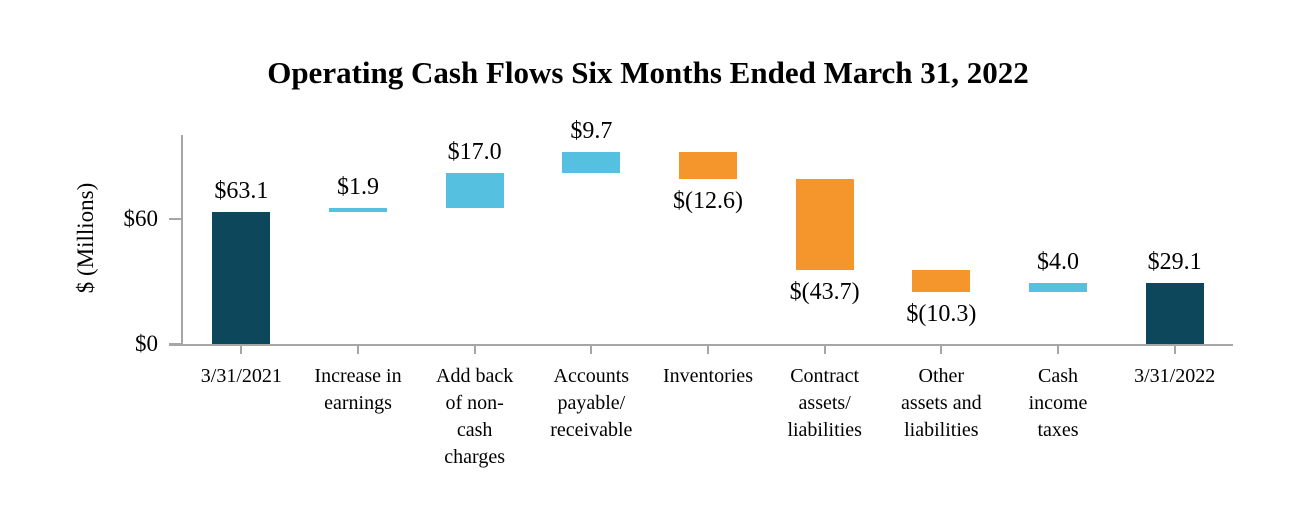 The height and width of the screenshot is (532, 1296). I want to click on x-axis-label: 3/31/2021, so click(241, 376).